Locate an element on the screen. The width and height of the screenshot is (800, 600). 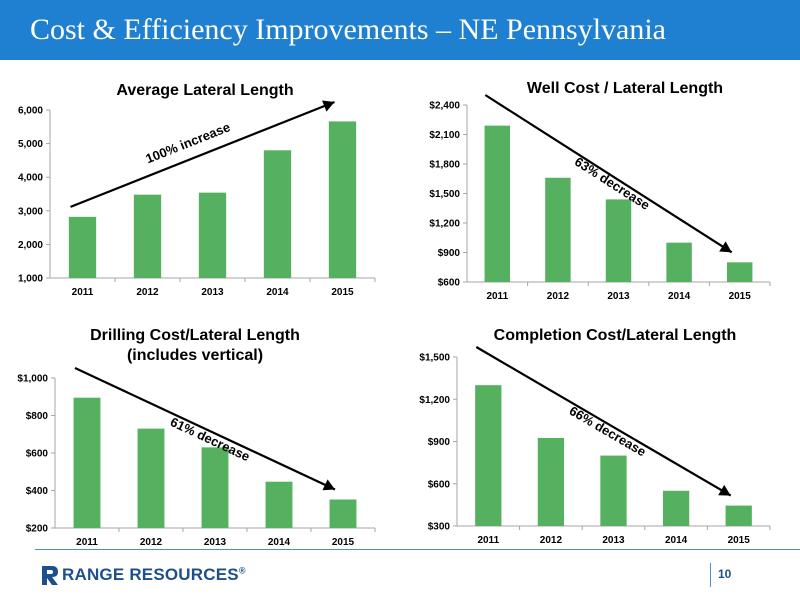
y-tick-label: $300 is located at coordinates (439, 527).